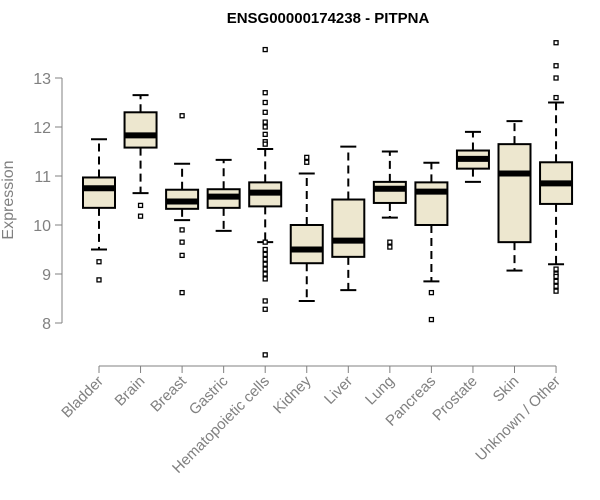 The width and height of the screenshot is (600, 500). I want to click on x-tick-label: Lung, so click(380, 391).